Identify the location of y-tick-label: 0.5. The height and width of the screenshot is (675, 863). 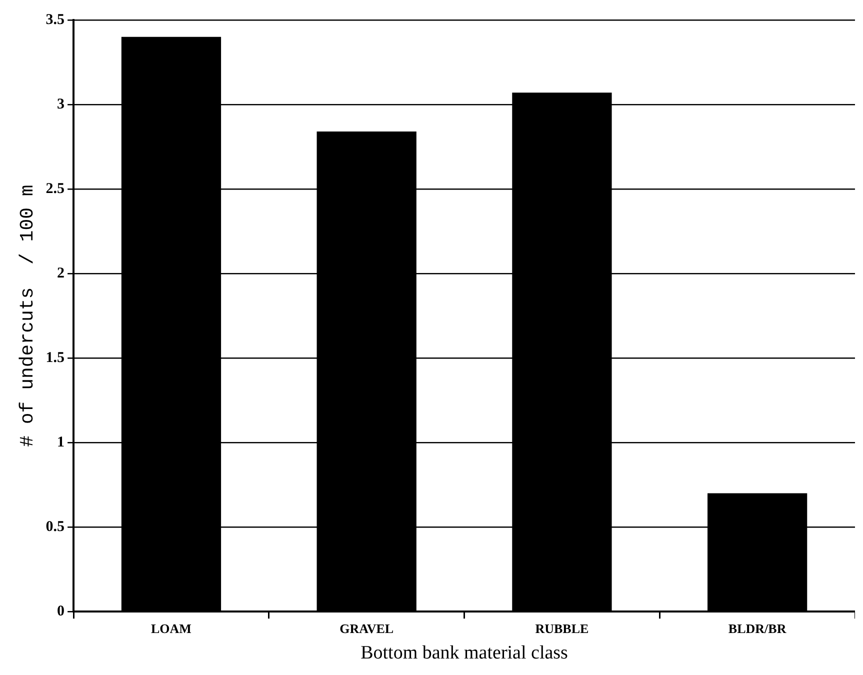
(55, 526).